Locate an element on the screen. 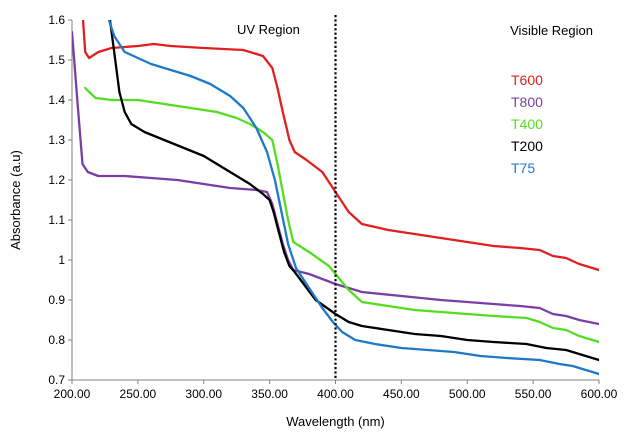 This screenshot has height=433, width=624. y-tick-label: 1.5 is located at coordinates (56, 60).